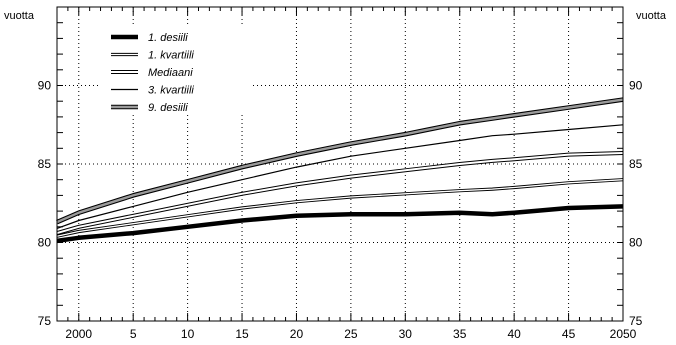  What do you see at coordinates (569, 334) in the screenshot?
I see `x-tick-label: 45` at bounding box center [569, 334].